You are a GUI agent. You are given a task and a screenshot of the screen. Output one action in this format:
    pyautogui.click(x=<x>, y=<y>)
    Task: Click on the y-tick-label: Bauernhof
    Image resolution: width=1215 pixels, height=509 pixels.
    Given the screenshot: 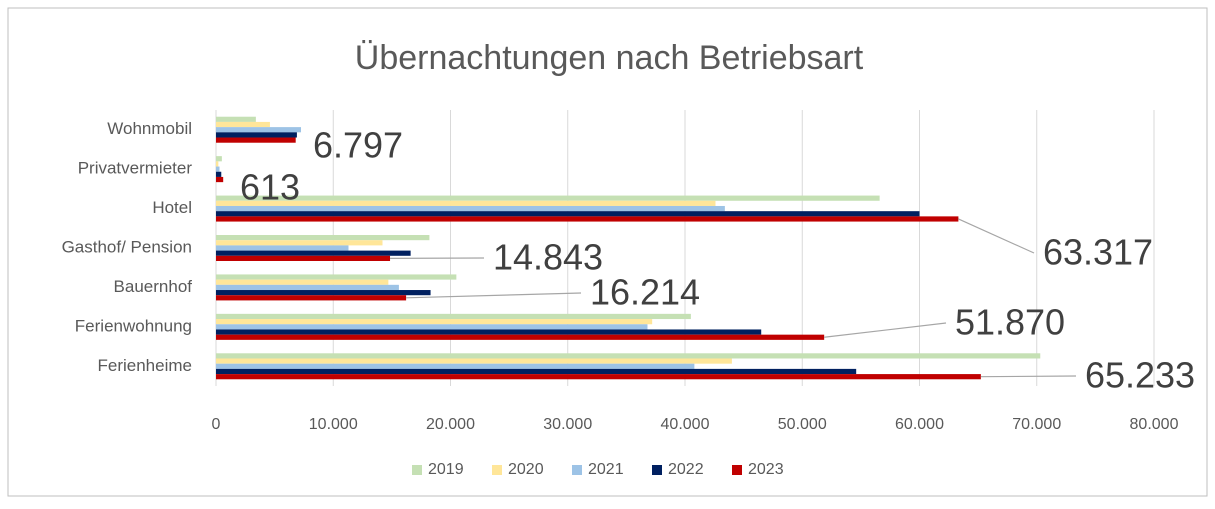 What is the action you would take?
    pyautogui.click(x=153, y=286)
    